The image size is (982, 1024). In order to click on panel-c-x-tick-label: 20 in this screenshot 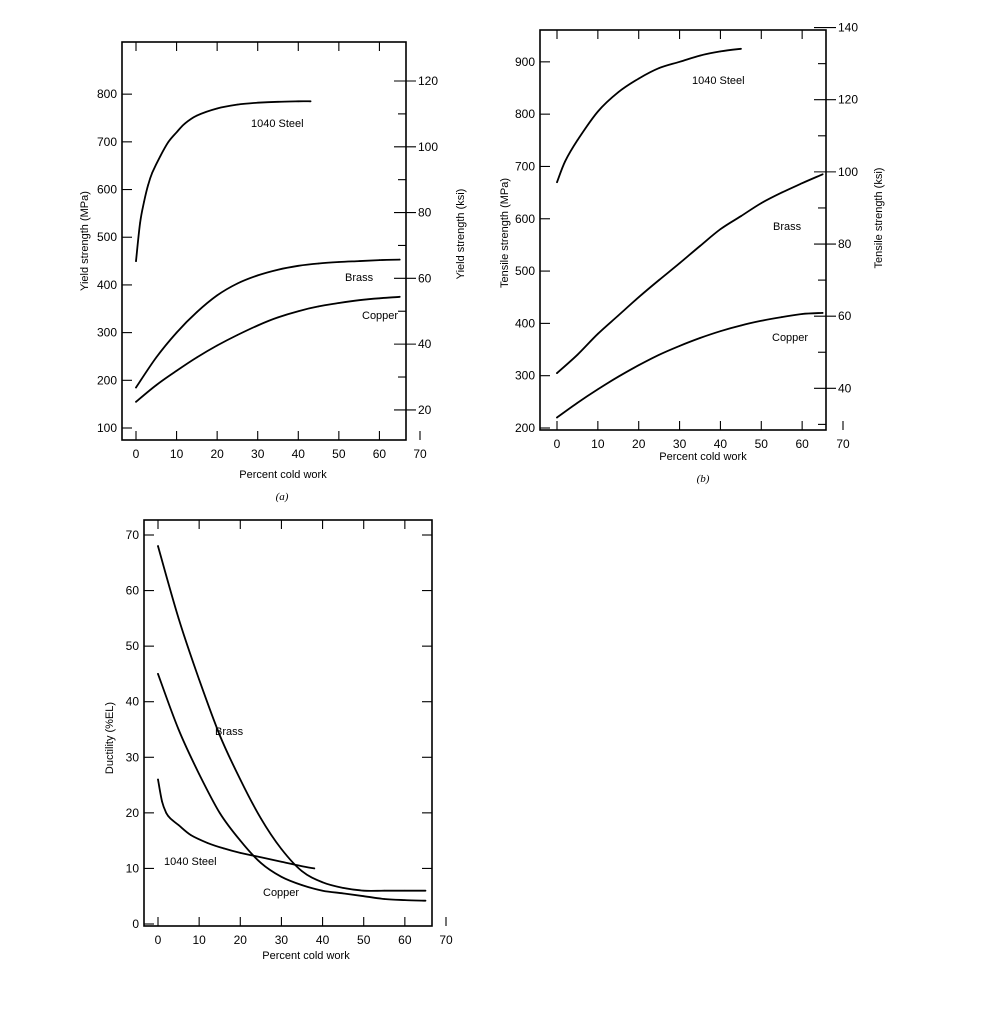, I will do `click(241, 940)`.